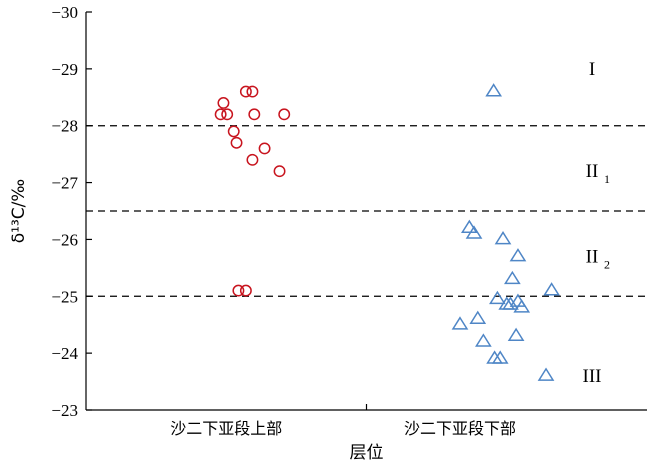  Describe the element at coordinates (64, 183) in the screenshot. I see `y-tick-label: −27` at that location.